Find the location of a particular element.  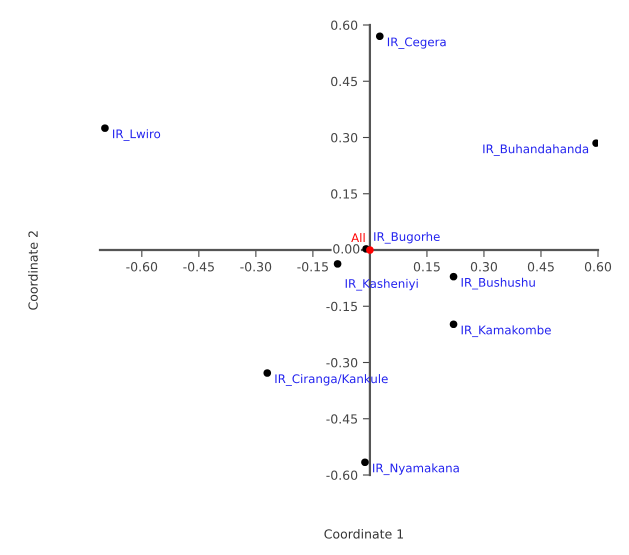

x-tick-label: -0.45 is located at coordinates (198, 267).